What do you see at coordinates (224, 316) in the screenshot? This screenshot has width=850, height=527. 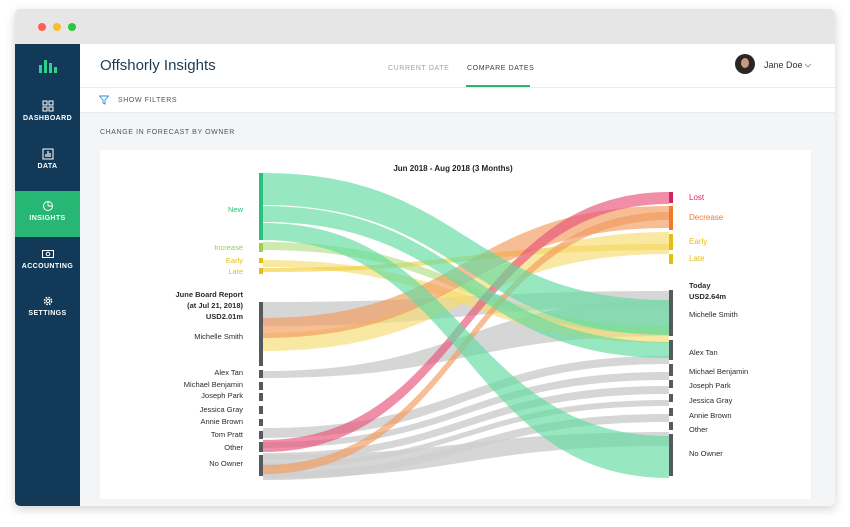 I see `board-report-label: USD2.01m` at bounding box center [224, 316].